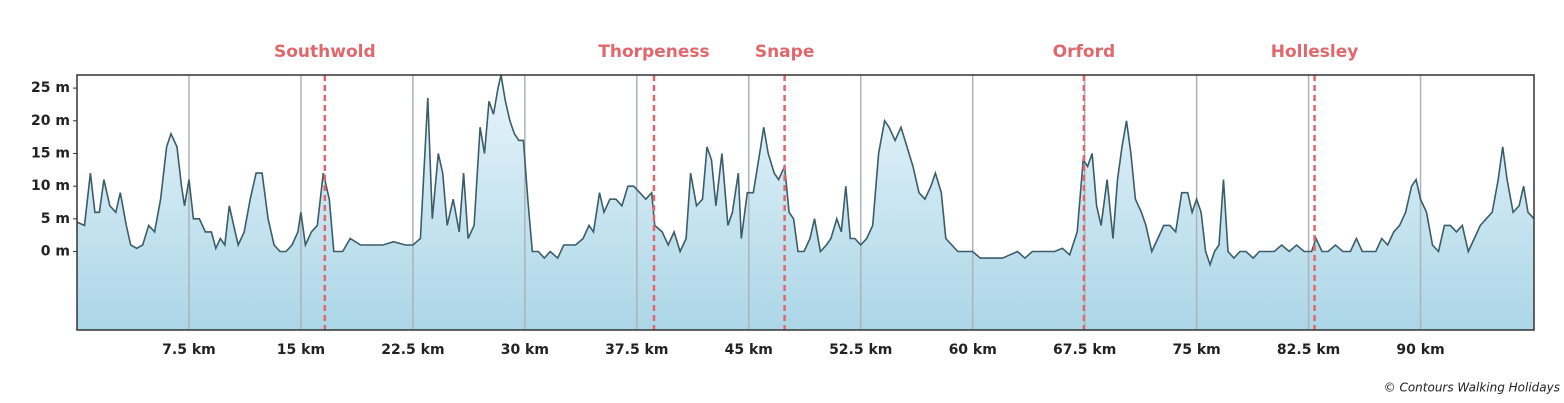 The width and height of the screenshot is (1564, 403). What do you see at coordinates (1084, 350) in the screenshot?
I see `x-tick-label: 67.5 km` at bounding box center [1084, 350].